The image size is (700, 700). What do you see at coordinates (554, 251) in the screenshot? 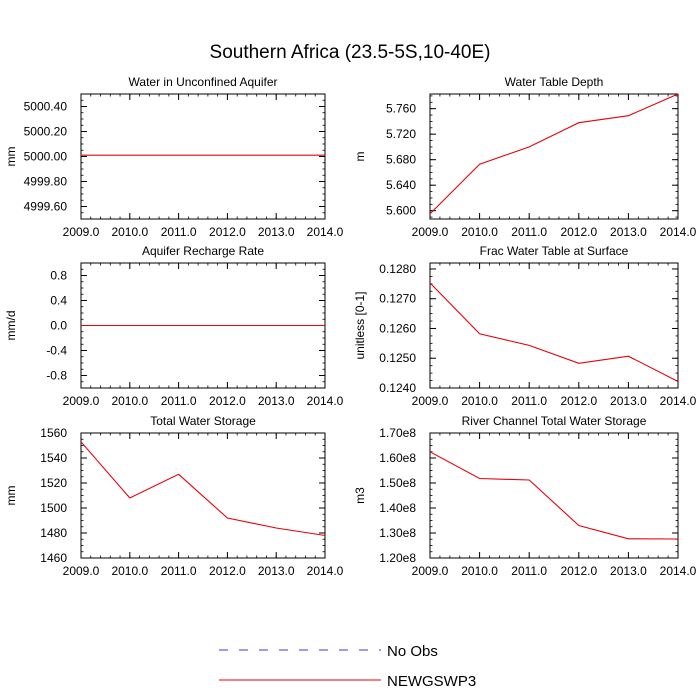
I see `chart-title: Frac Water Table at Surface` at bounding box center [554, 251].